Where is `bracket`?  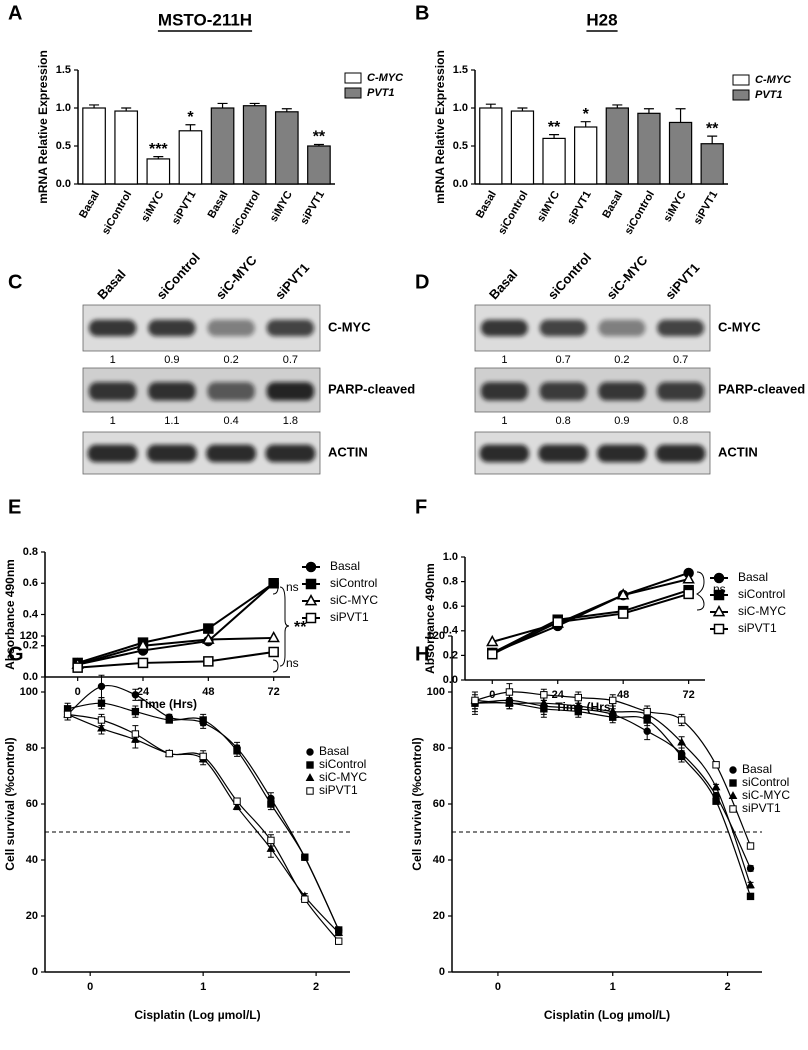 bracket is located at coordinates (281, 626).